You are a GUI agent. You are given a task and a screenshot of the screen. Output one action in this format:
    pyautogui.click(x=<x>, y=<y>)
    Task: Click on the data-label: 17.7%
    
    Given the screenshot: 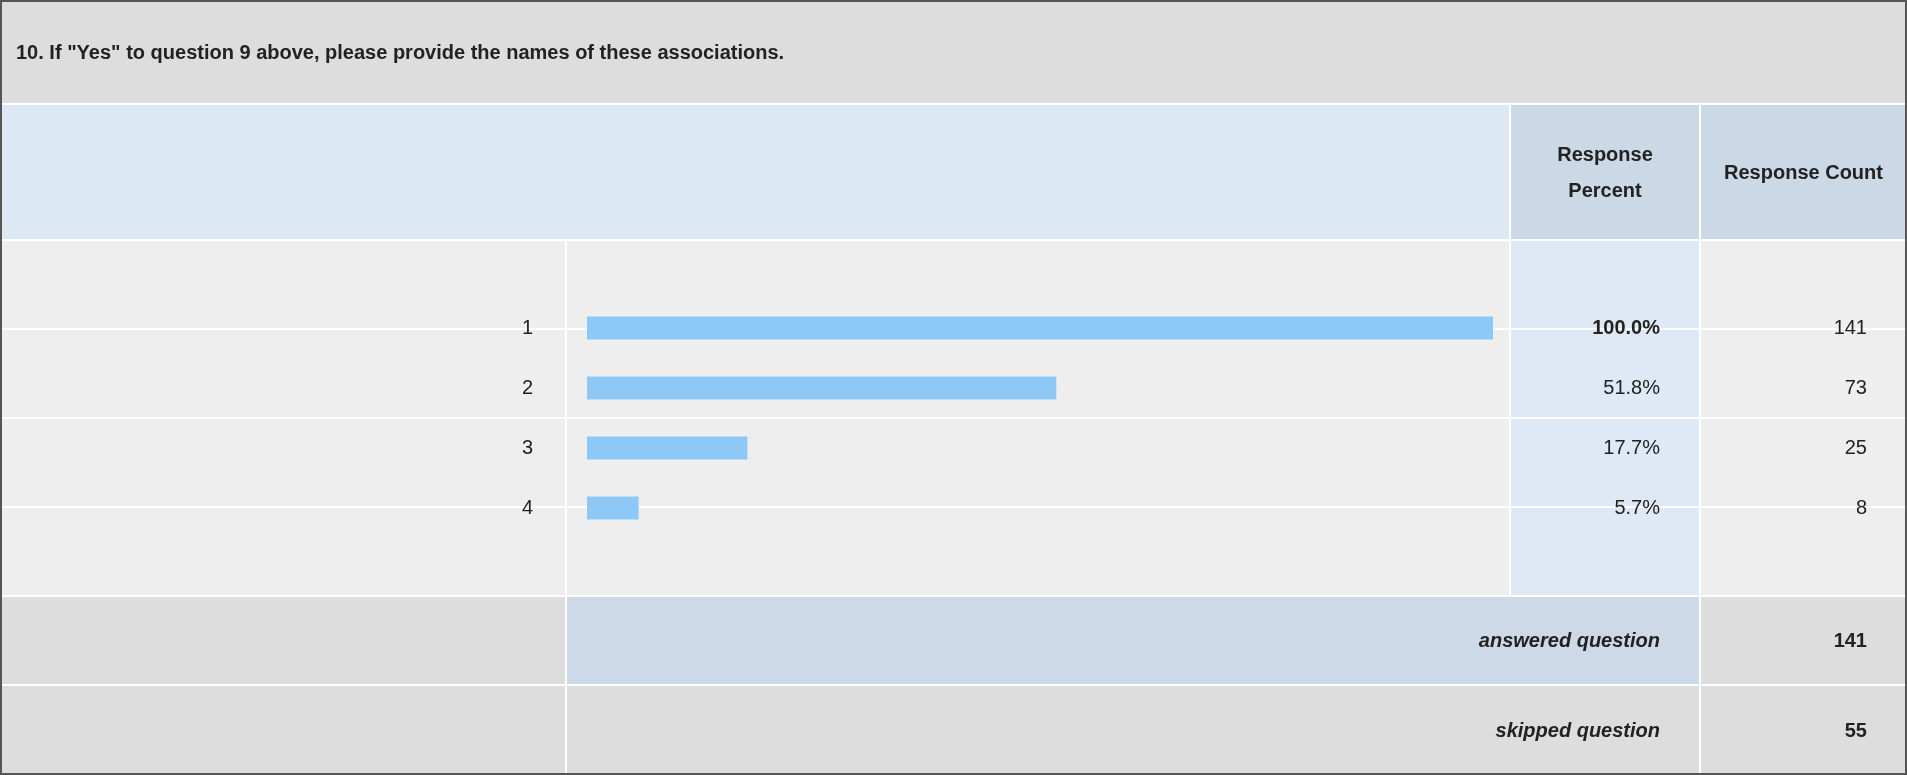 What is the action you would take?
    pyautogui.click(x=1632, y=446)
    